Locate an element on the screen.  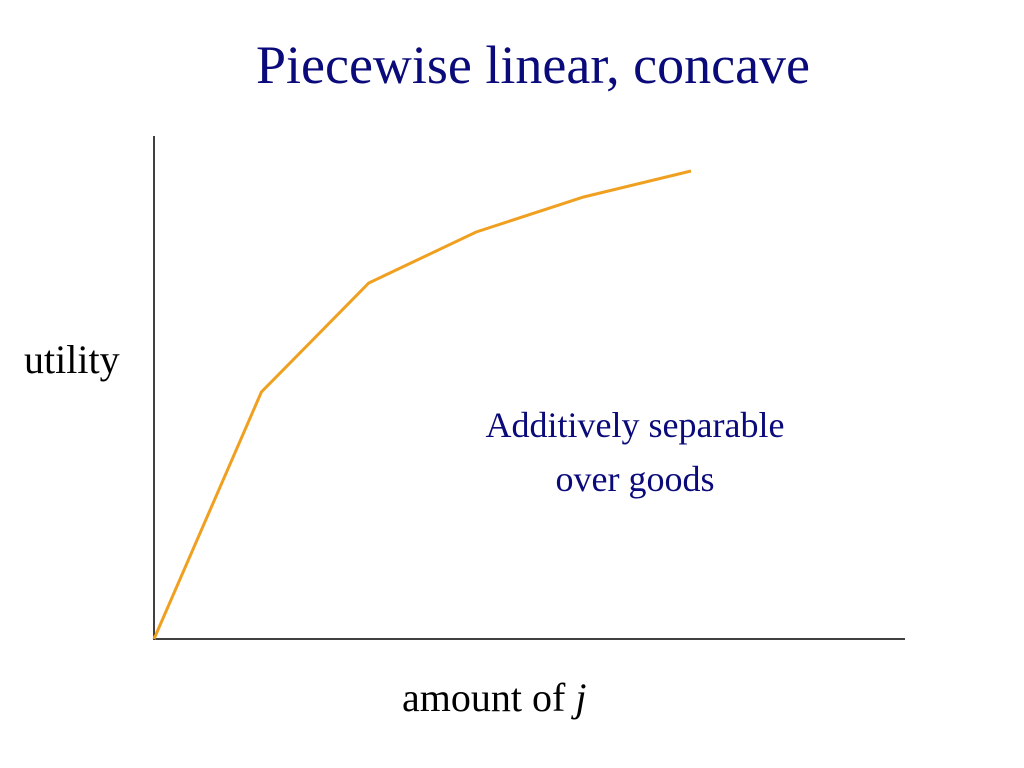
annotation-line-1: Additively separable is located at coordinates (635, 425).